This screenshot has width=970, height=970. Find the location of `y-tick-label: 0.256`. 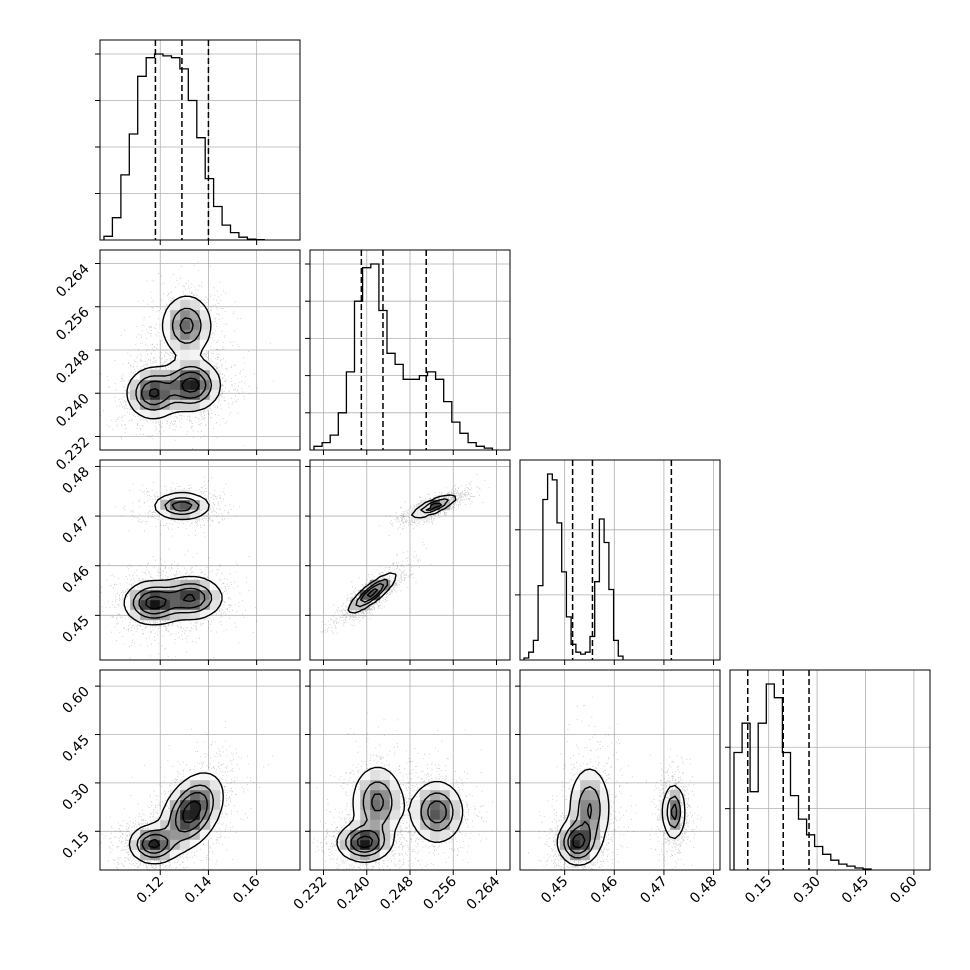

y-tick-label: 0.256 is located at coordinates (73, 324).